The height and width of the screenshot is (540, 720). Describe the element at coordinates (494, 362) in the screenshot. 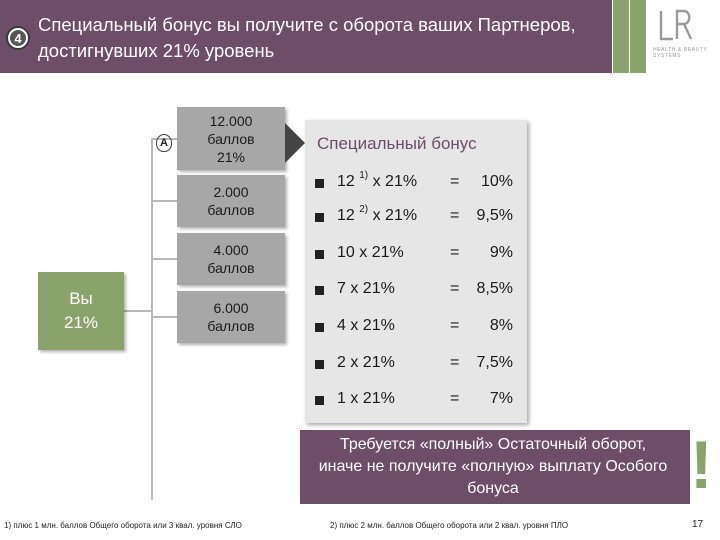

I see `row-result: 7,5%` at that location.